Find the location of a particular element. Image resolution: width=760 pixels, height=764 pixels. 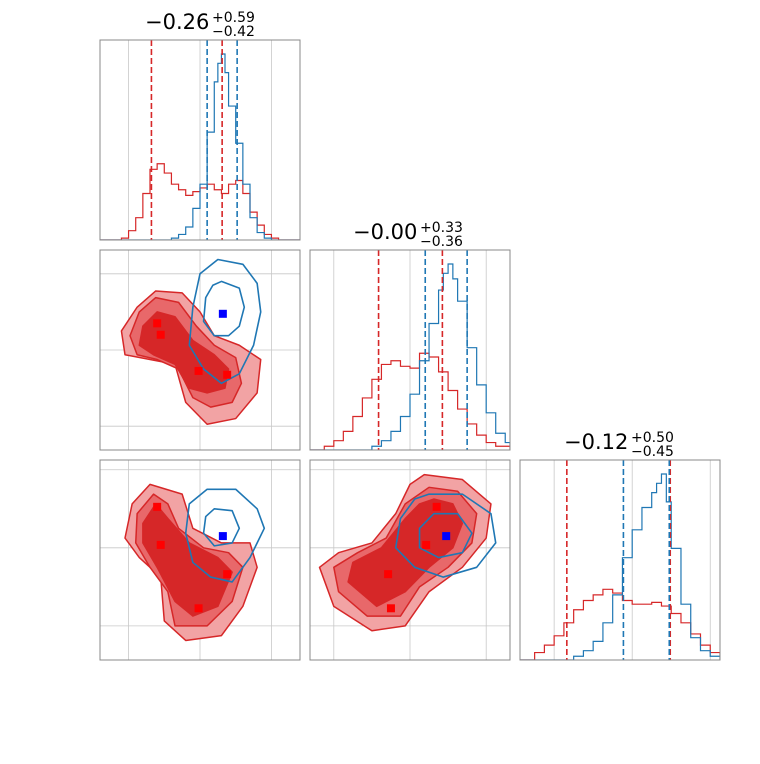

hist-blue-series-p2 is located at coordinates (620, 566).